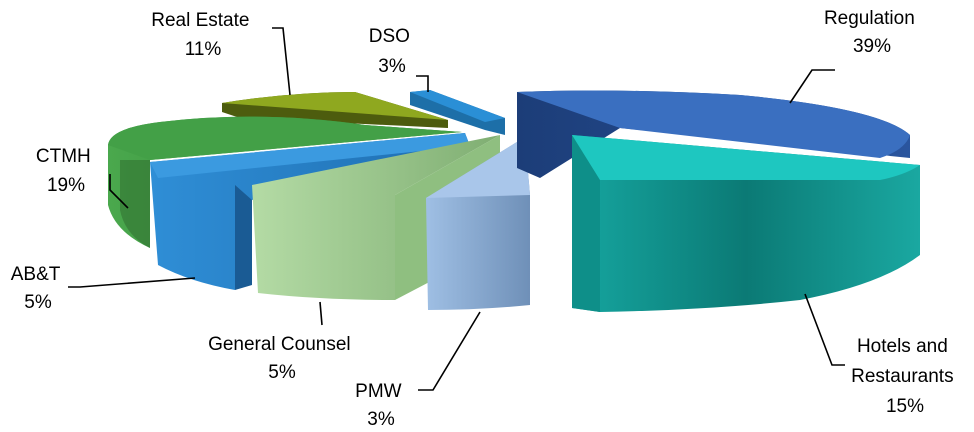  I want to click on leader-line-dso, so click(422, 83).